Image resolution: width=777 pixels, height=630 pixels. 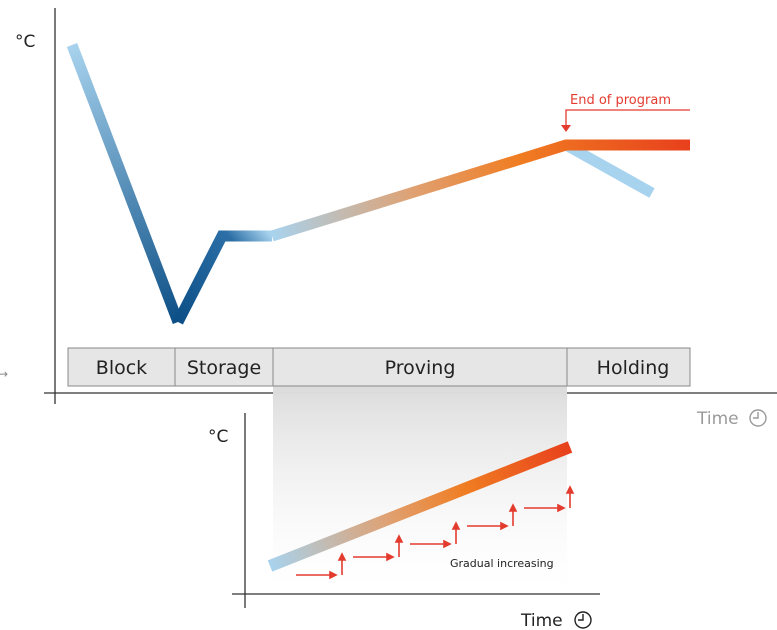 What do you see at coordinates (4, 374) in the screenshot?
I see `stray-arrow-glyph: →` at bounding box center [4, 374].